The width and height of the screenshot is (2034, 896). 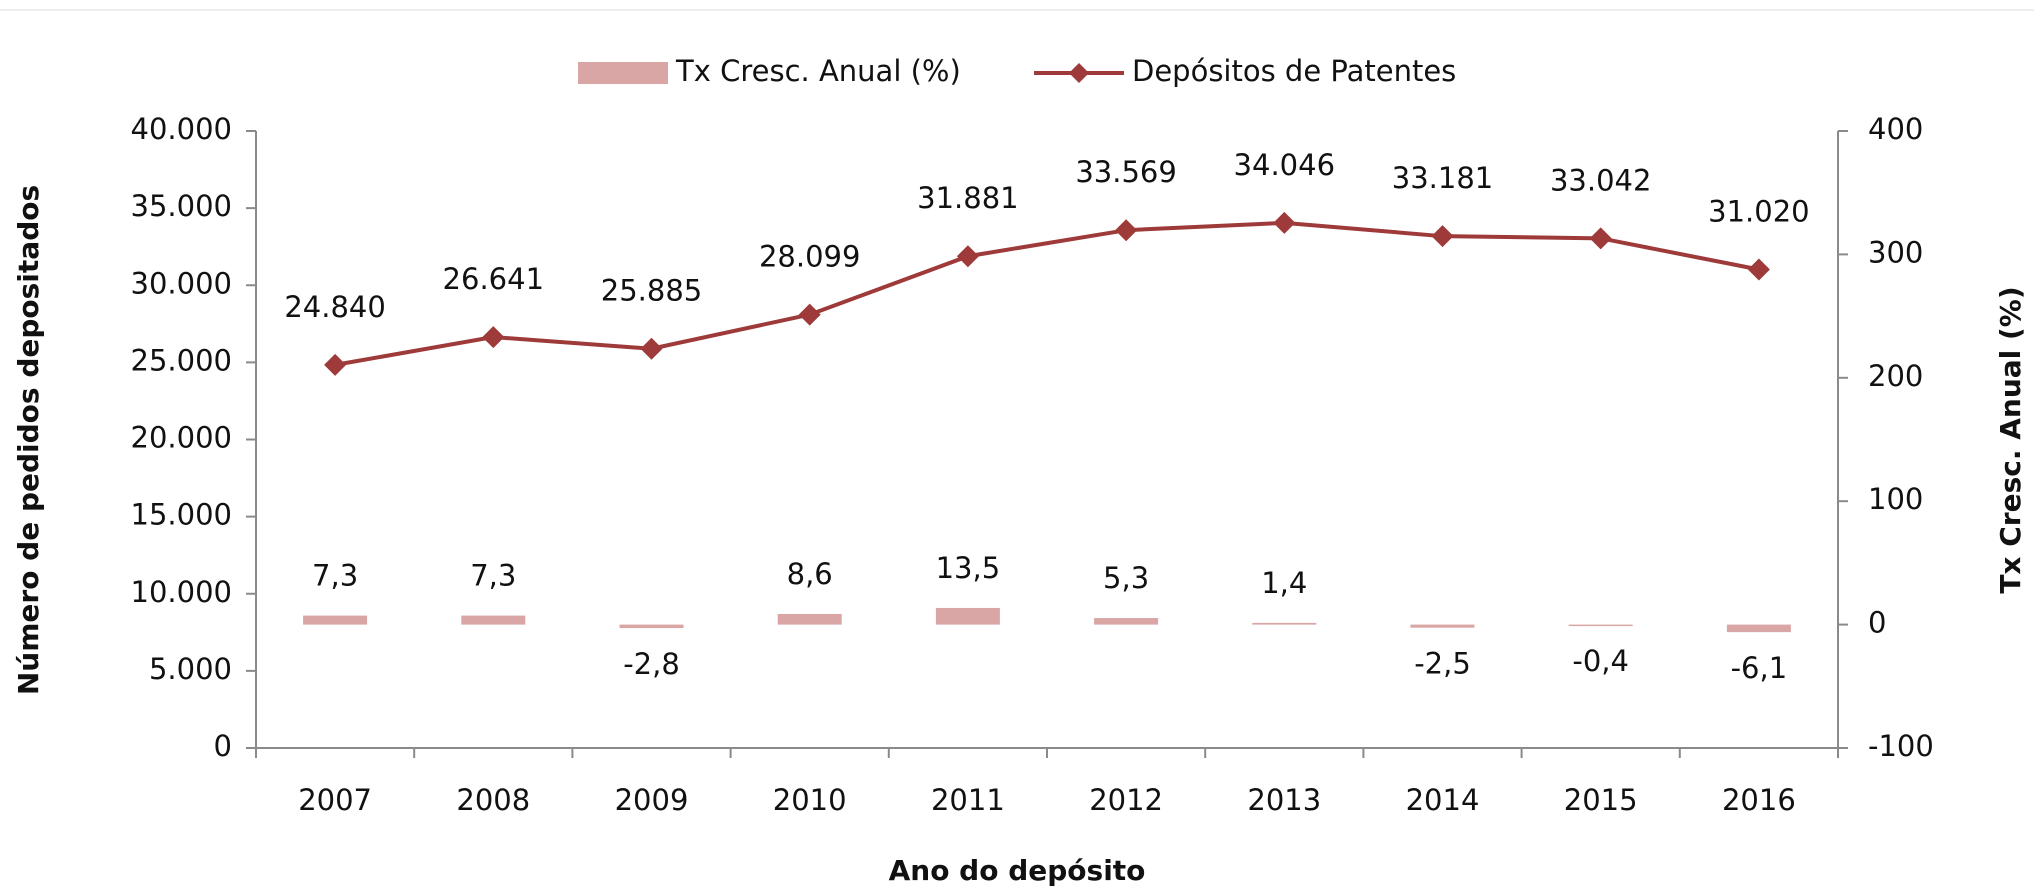 What do you see at coordinates (28, 440) in the screenshot?
I see `y-axis-title: Número de pedidos depositados` at bounding box center [28, 440].